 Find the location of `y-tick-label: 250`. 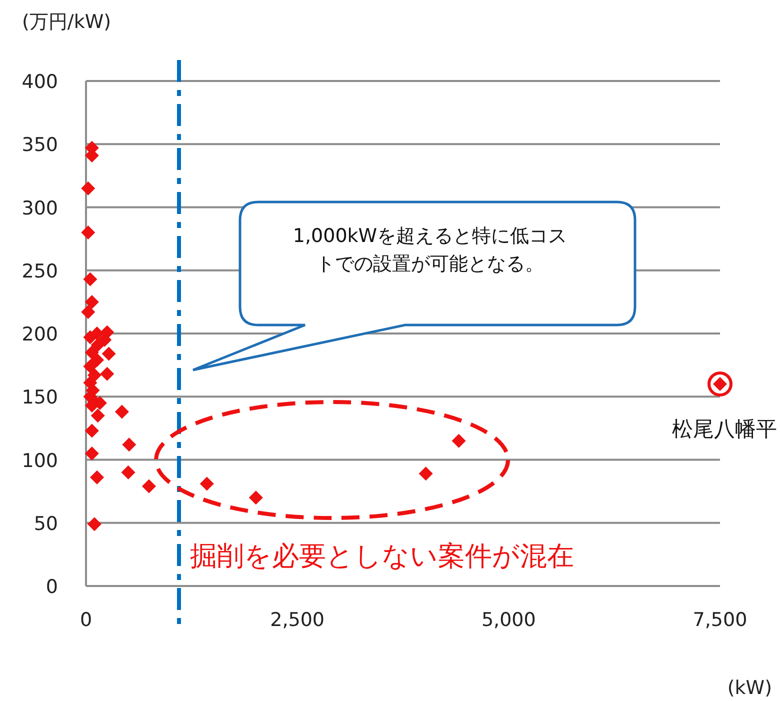

y-tick-label: 250 is located at coordinates (40, 271).